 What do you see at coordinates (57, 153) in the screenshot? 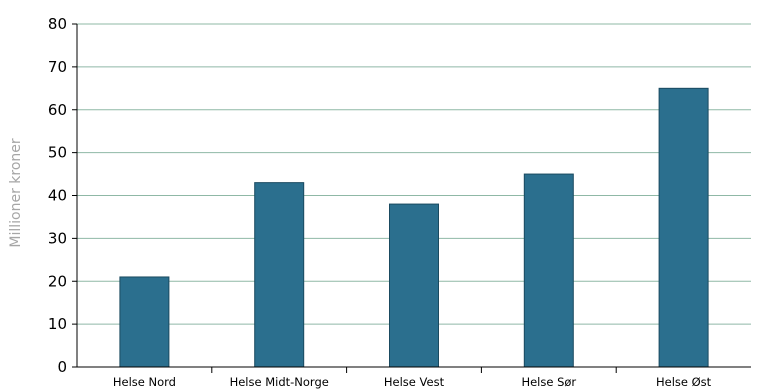
I see `y-tick-label: 50` at bounding box center [57, 153].